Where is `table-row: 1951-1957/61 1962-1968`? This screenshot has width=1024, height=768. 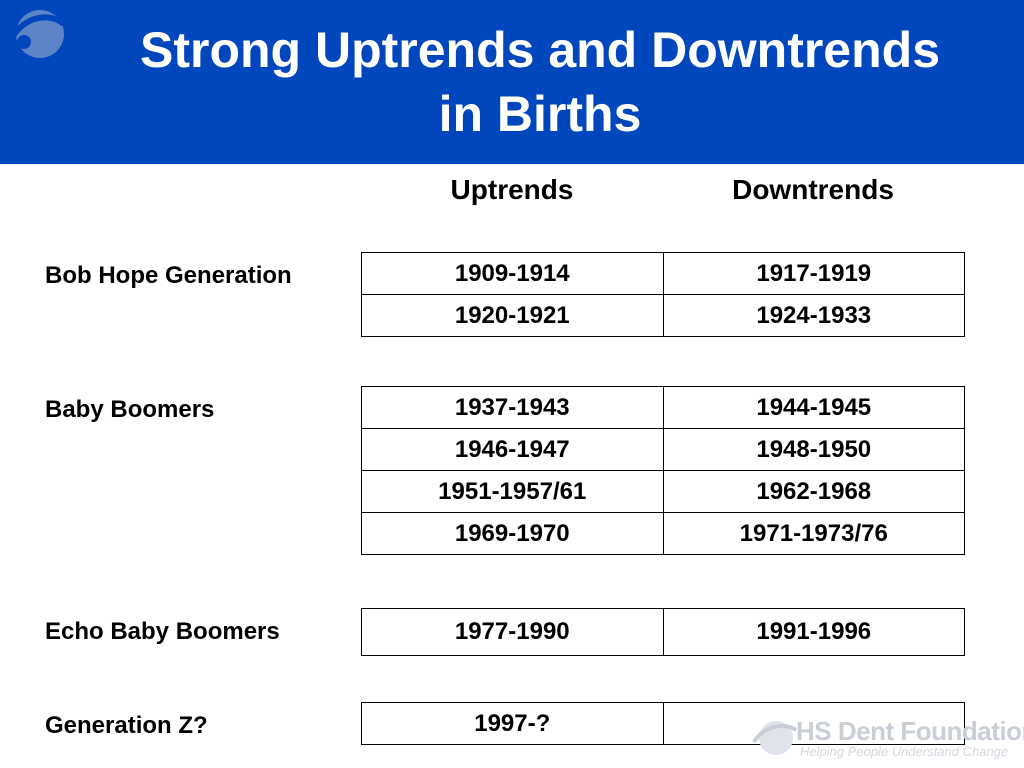
table-row: 1951-1957/61 1962-1968 is located at coordinates (663, 491).